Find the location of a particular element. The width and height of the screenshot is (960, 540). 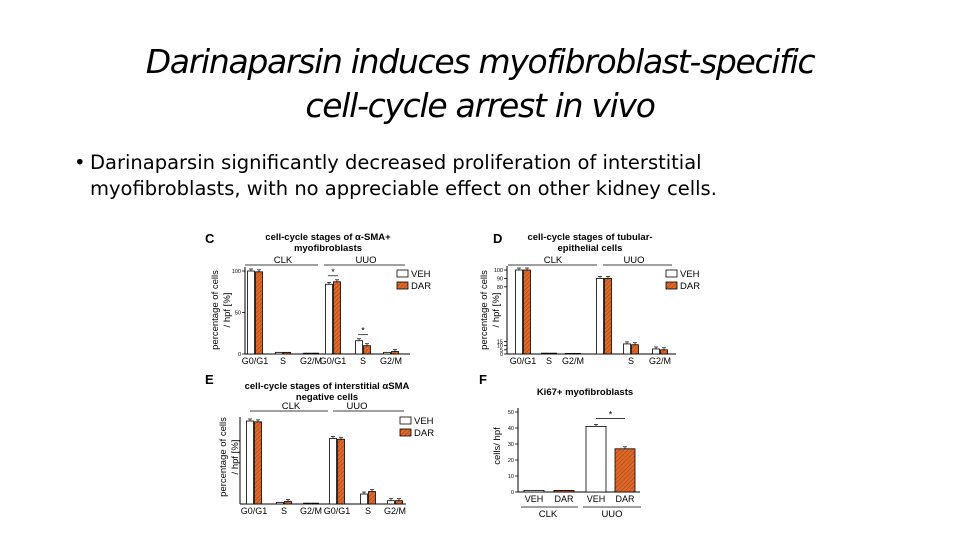

bar-d-s0-c3 is located at coordinates (600, 316).